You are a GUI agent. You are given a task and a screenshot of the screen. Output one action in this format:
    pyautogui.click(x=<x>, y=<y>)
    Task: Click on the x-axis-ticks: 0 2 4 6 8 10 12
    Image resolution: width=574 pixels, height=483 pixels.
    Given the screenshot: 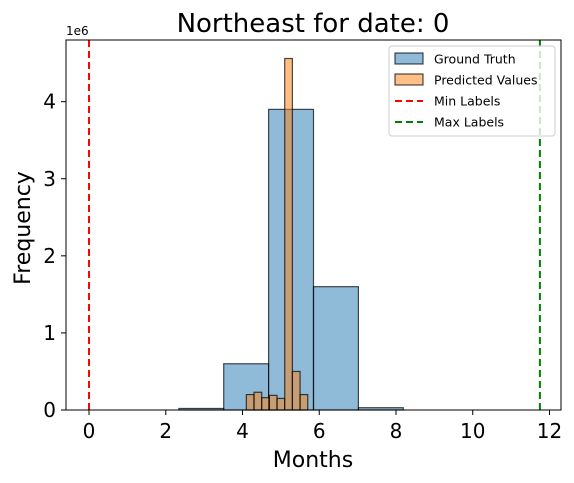 What is the action you would take?
    pyautogui.click(x=322, y=426)
    